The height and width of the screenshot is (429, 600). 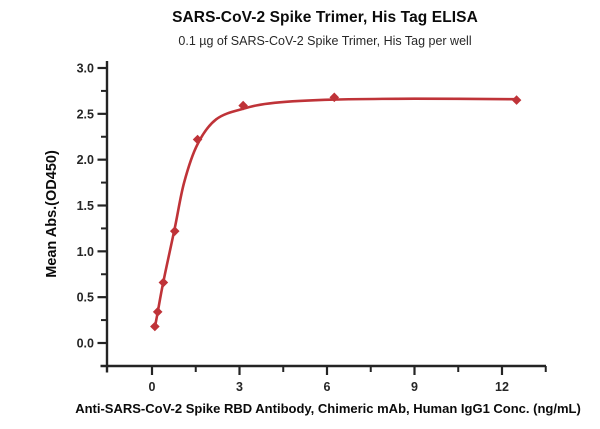 I want to click on x-tick-label: 9, so click(x=414, y=387).